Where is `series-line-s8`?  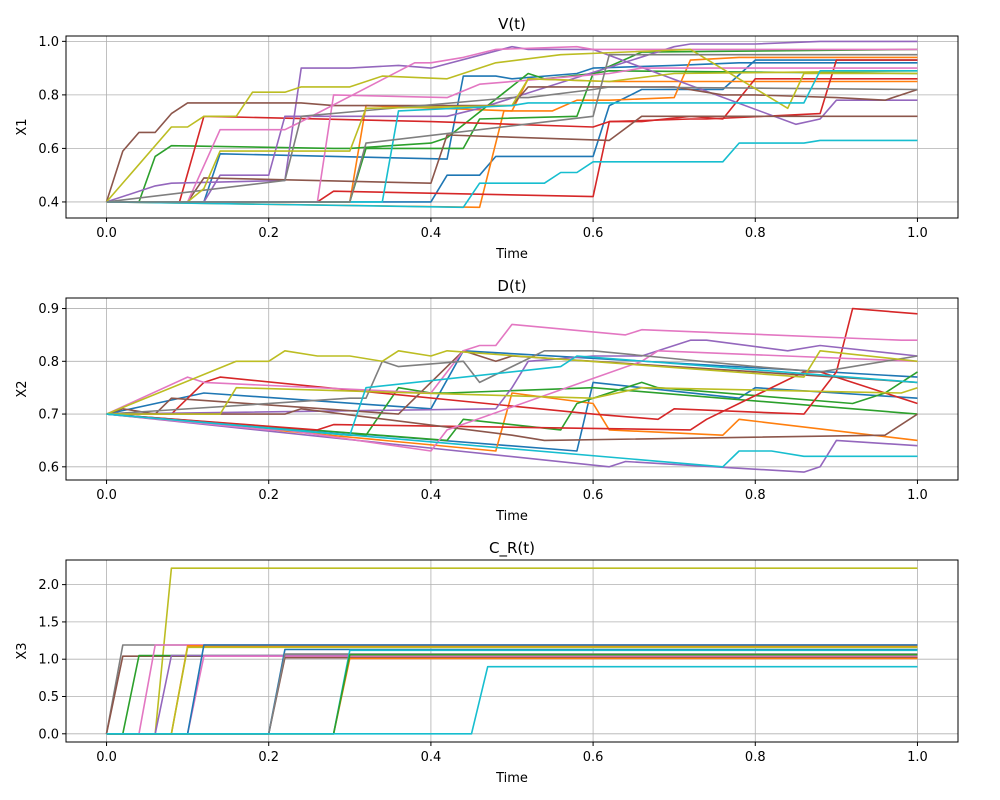
series-line-s8 is located at coordinates (512, 131).